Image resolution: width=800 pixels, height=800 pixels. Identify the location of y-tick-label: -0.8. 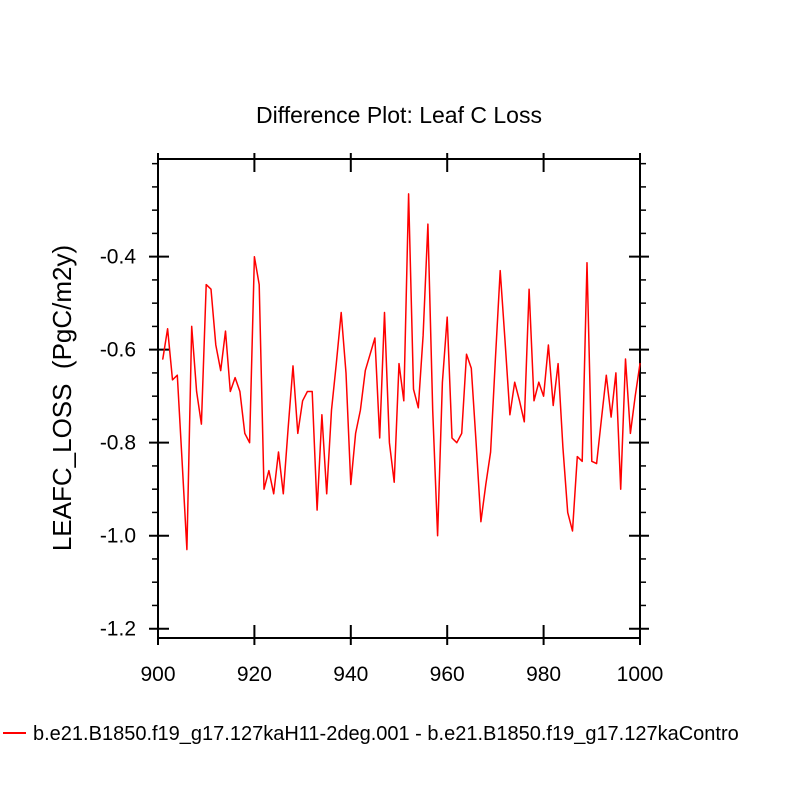
(118, 443).